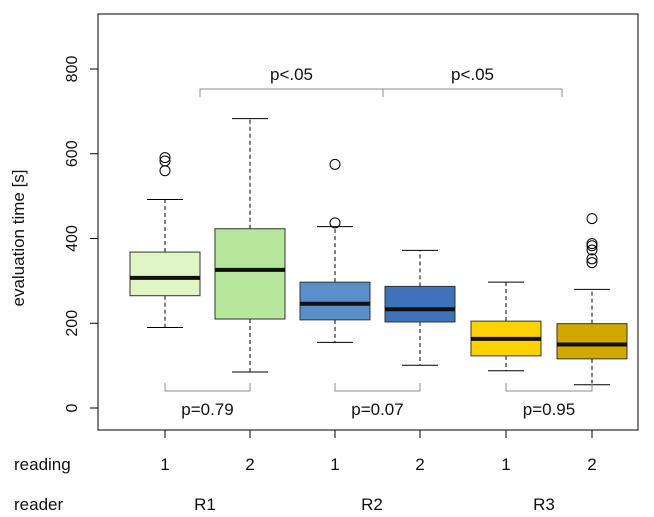 The height and width of the screenshot is (517, 654). I want to click on within-reader-p-value: p=0.79, so click(207, 409).